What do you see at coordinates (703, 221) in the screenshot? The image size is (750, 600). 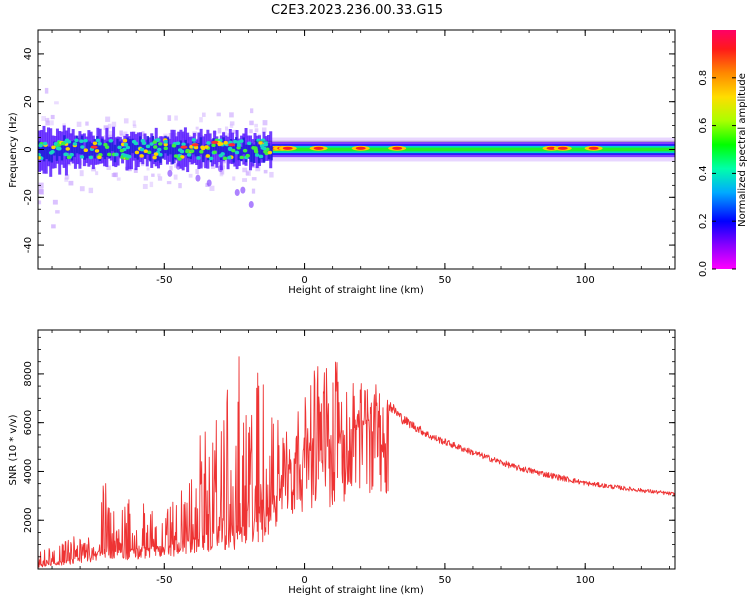 I see `colorbar-tick-label: 0.2` at bounding box center [703, 221].